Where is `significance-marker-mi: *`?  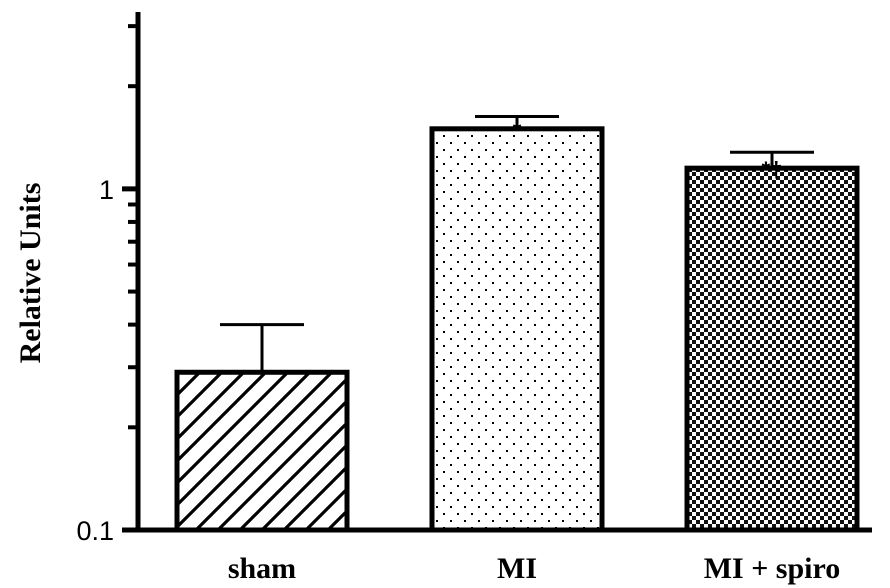
significance-marker-mi: * is located at coordinates (517, 130).